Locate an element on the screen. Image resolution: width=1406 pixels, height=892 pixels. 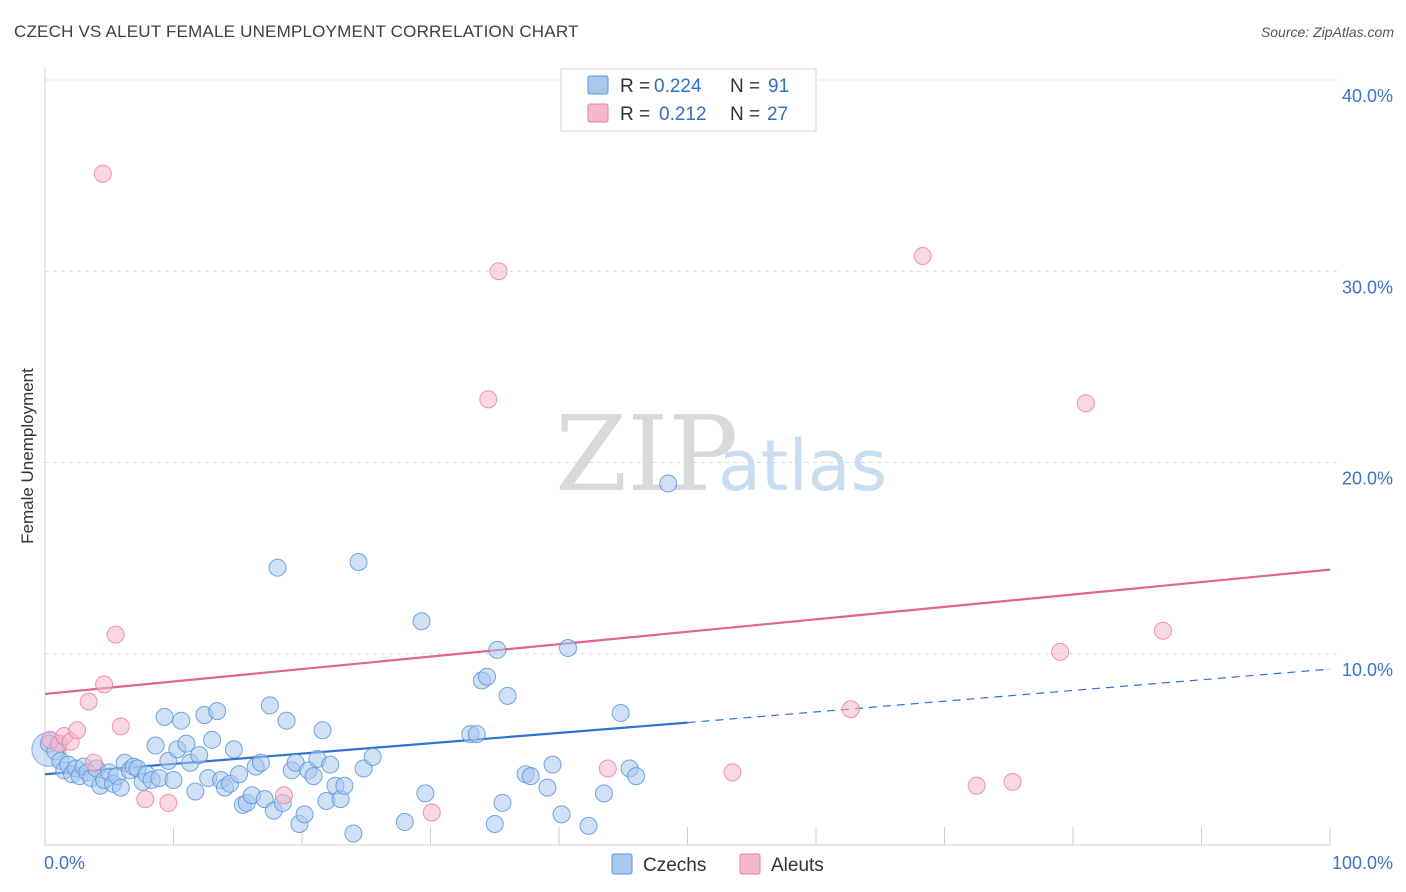
legend-r-value-czechs: 0.224 is located at coordinates (678, 86).